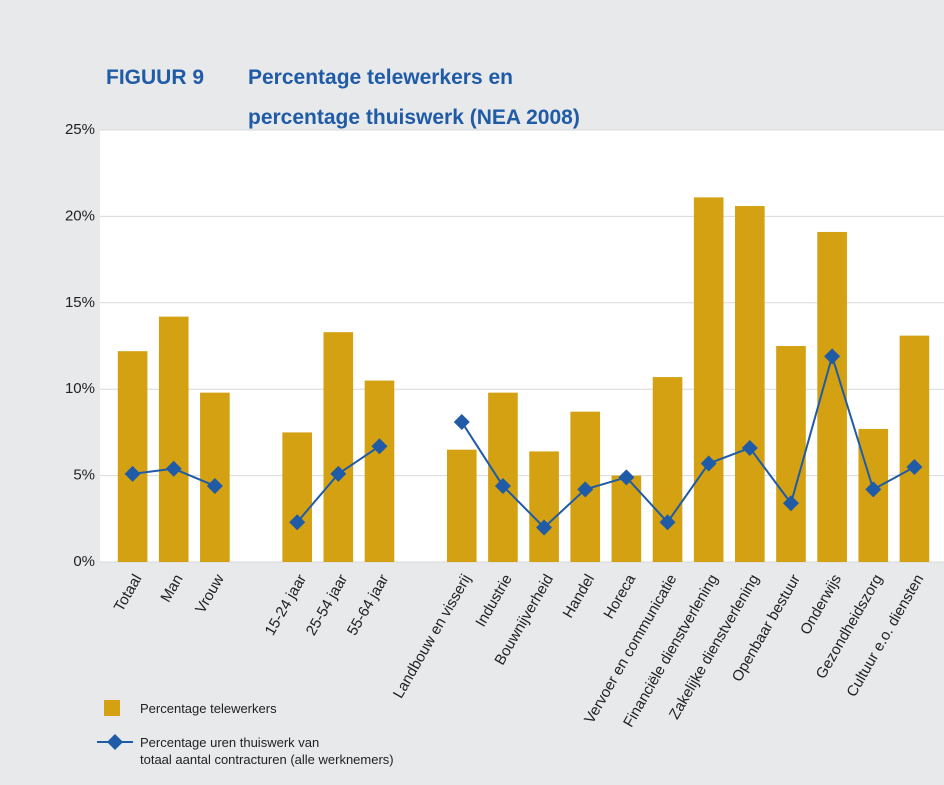 The height and width of the screenshot is (785, 944). I want to click on y-tick-label: 10%, so click(80, 388).